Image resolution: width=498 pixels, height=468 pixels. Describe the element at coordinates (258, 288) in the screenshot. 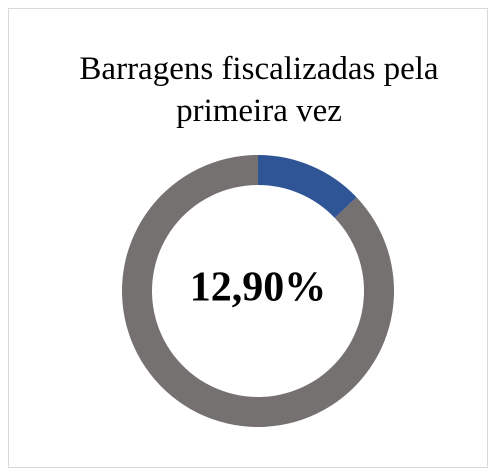

I see `center-label: 12,90%` at that location.